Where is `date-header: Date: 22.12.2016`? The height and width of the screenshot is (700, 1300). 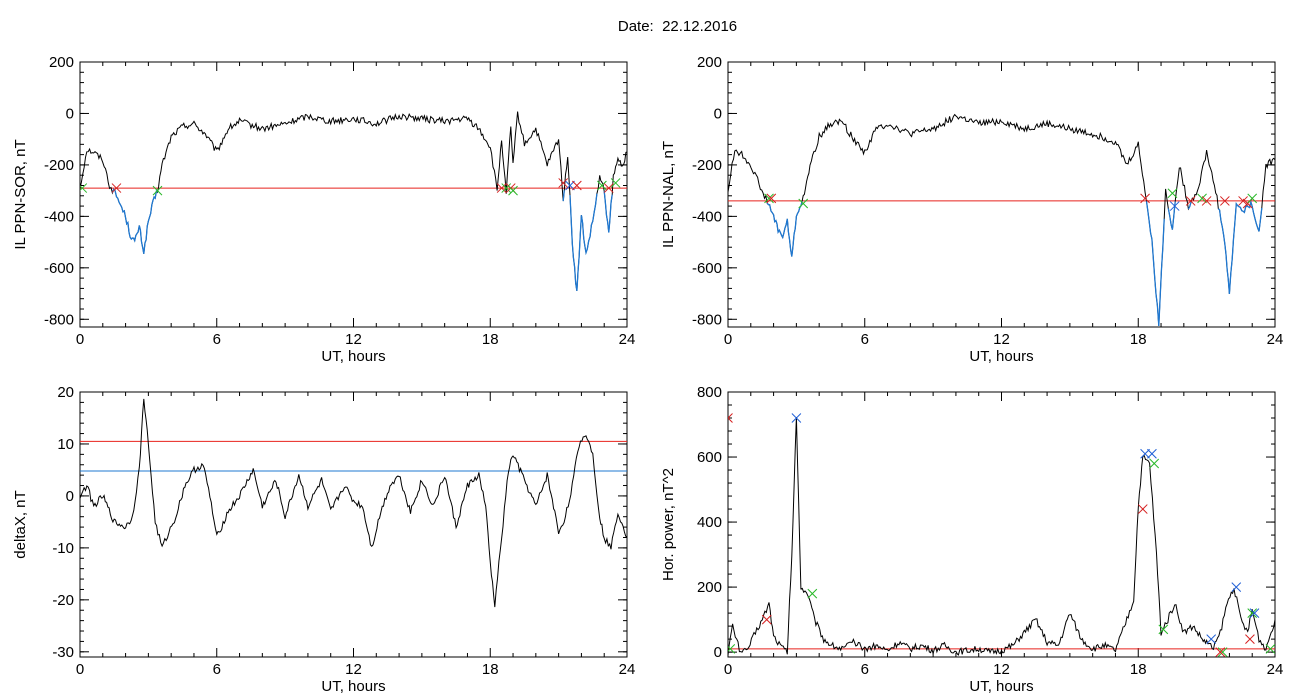
date-header: Date: 22.12.2016 is located at coordinates (650, 26).